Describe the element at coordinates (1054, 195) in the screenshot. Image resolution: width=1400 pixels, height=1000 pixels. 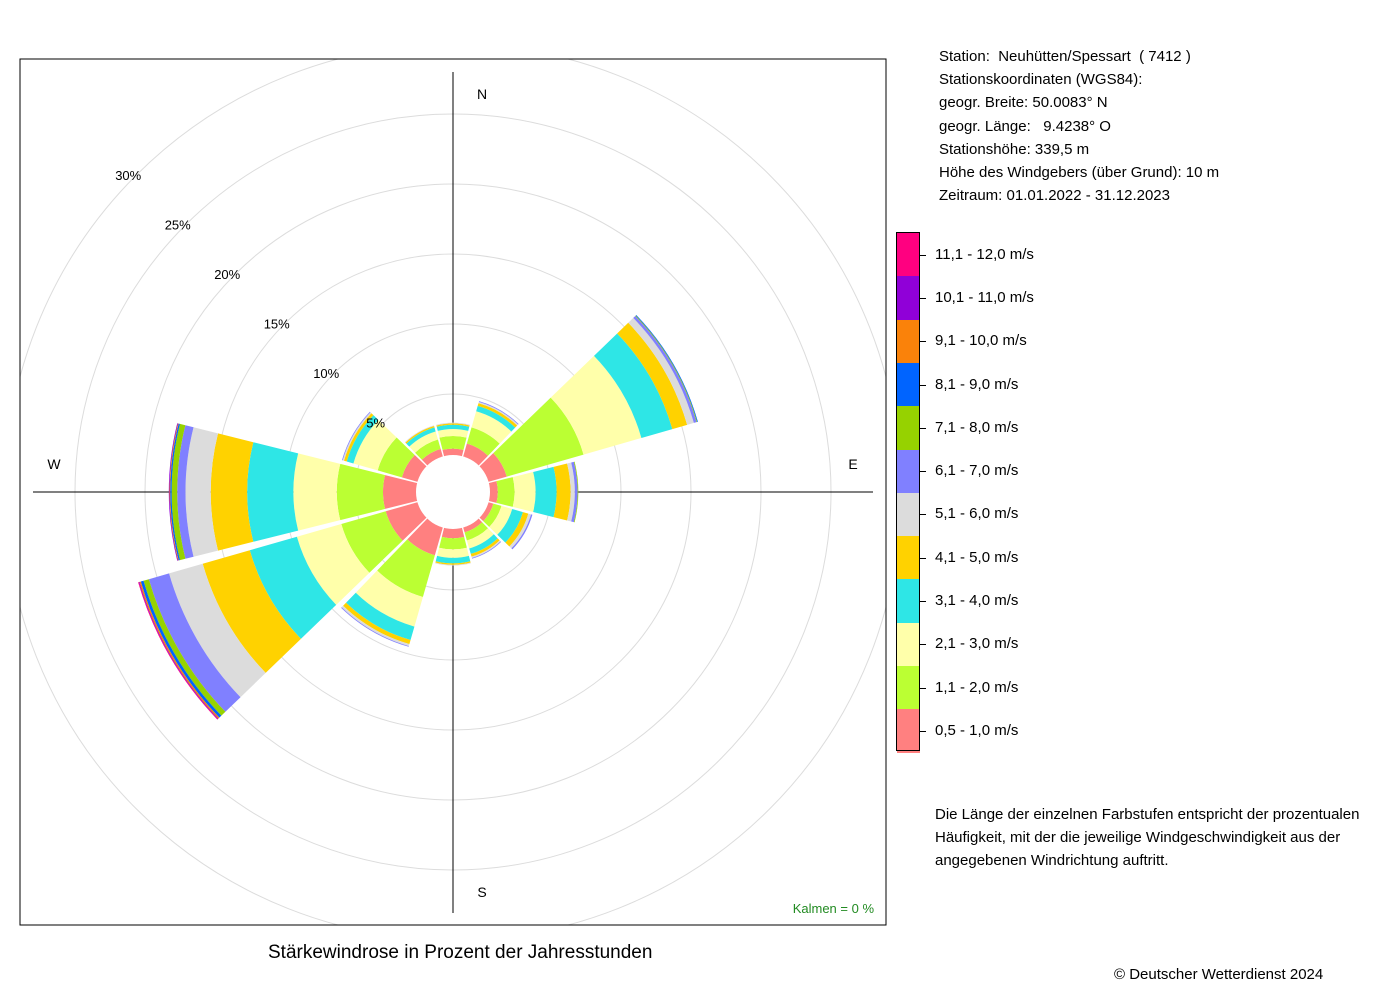
I see `time-period: Zeitraum: 01.01.2022 - 31.12.2023` at that location.